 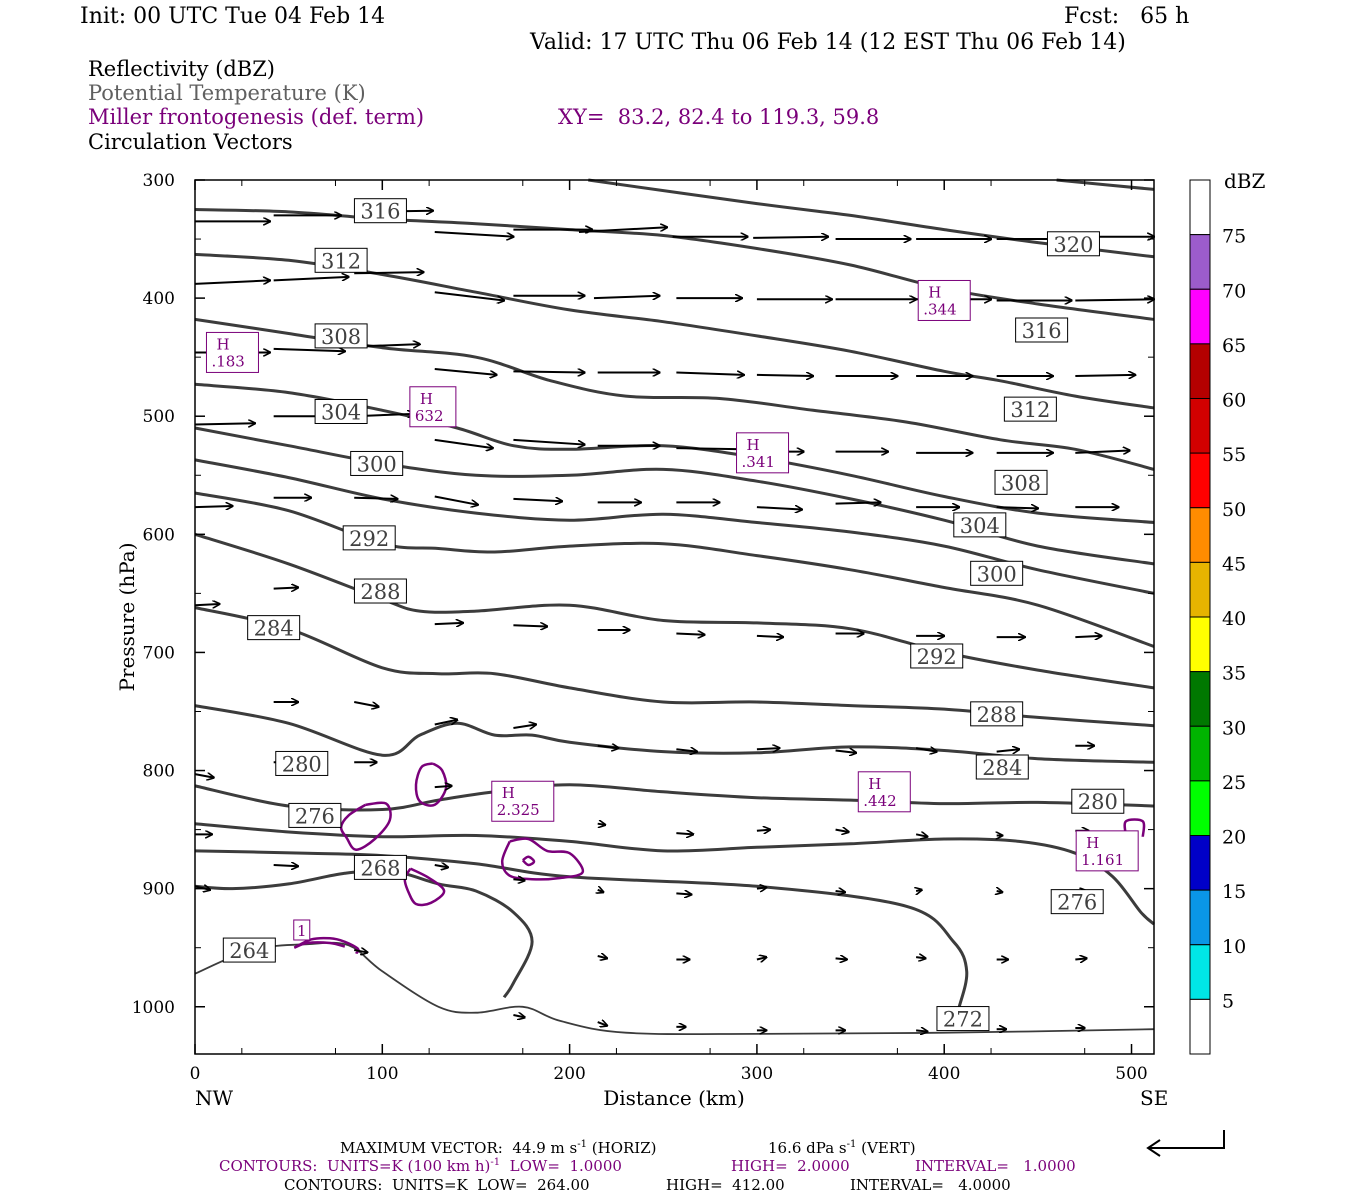 What do you see at coordinates (1073, 244) in the screenshot?
I see `theta-label-320: 320` at bounding box center [1073, 244].